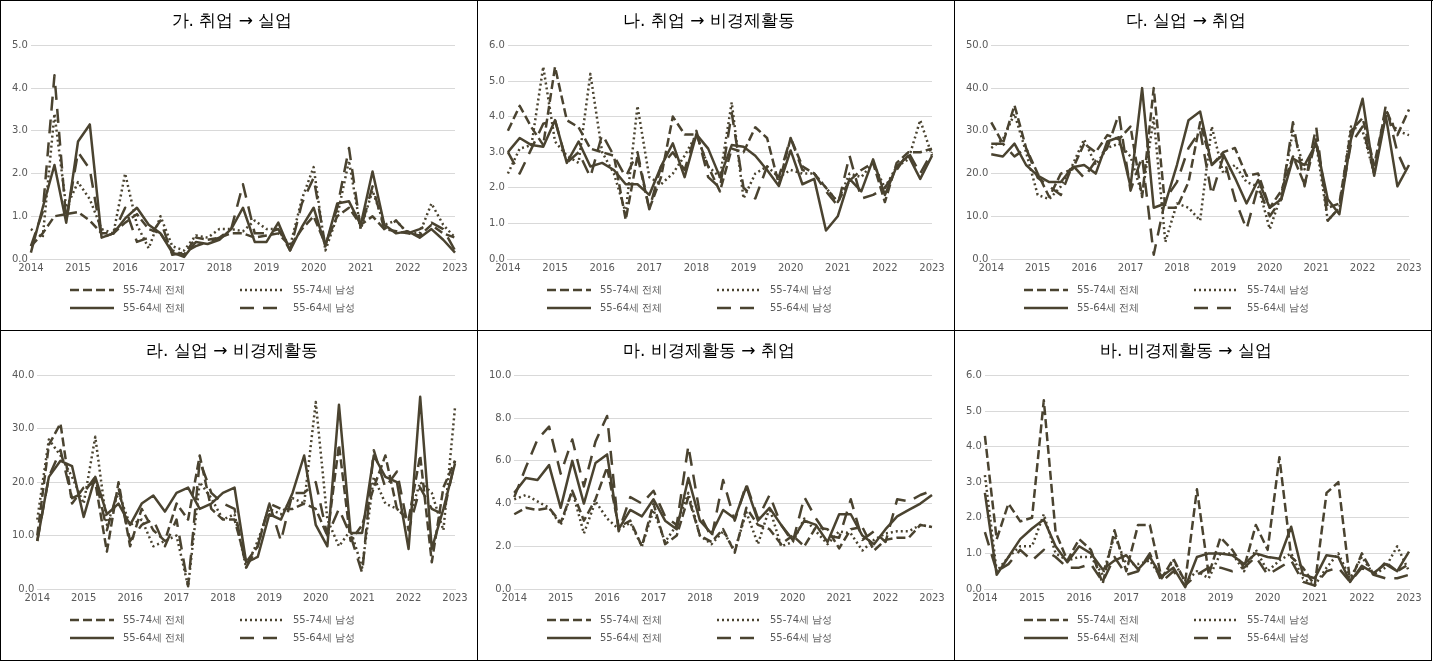 The image size is (1436, 665). What do you see at coordinates (1186, 349) in the screenshot?
I see `chart-title: 바. 비경제활동 → 실업` at bounding box center [1186, 349].